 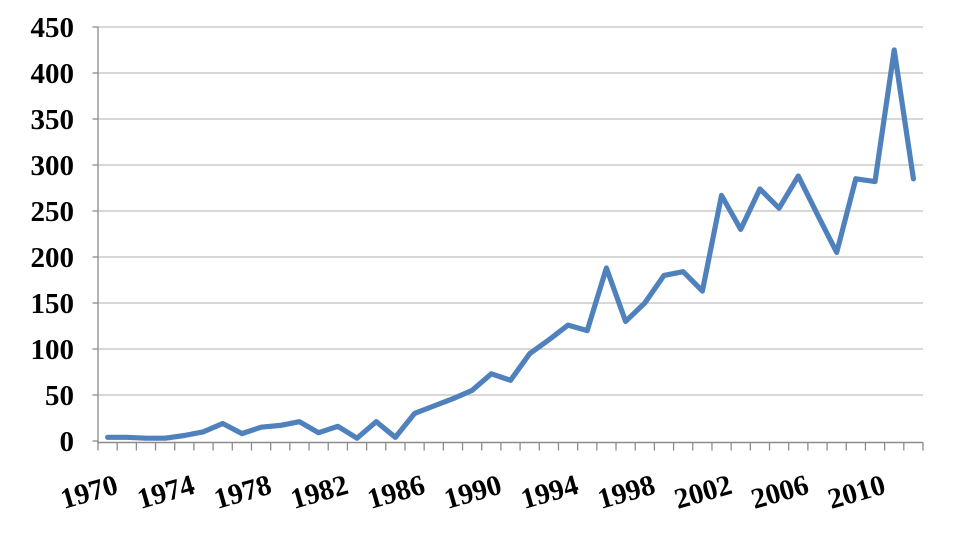 What do you see at coordinates (53, 235) in the screenshot?
I see `y-axis-labels: 0 50 100 150 200 250 300 350 400 450` at bounding box center [53, 235].